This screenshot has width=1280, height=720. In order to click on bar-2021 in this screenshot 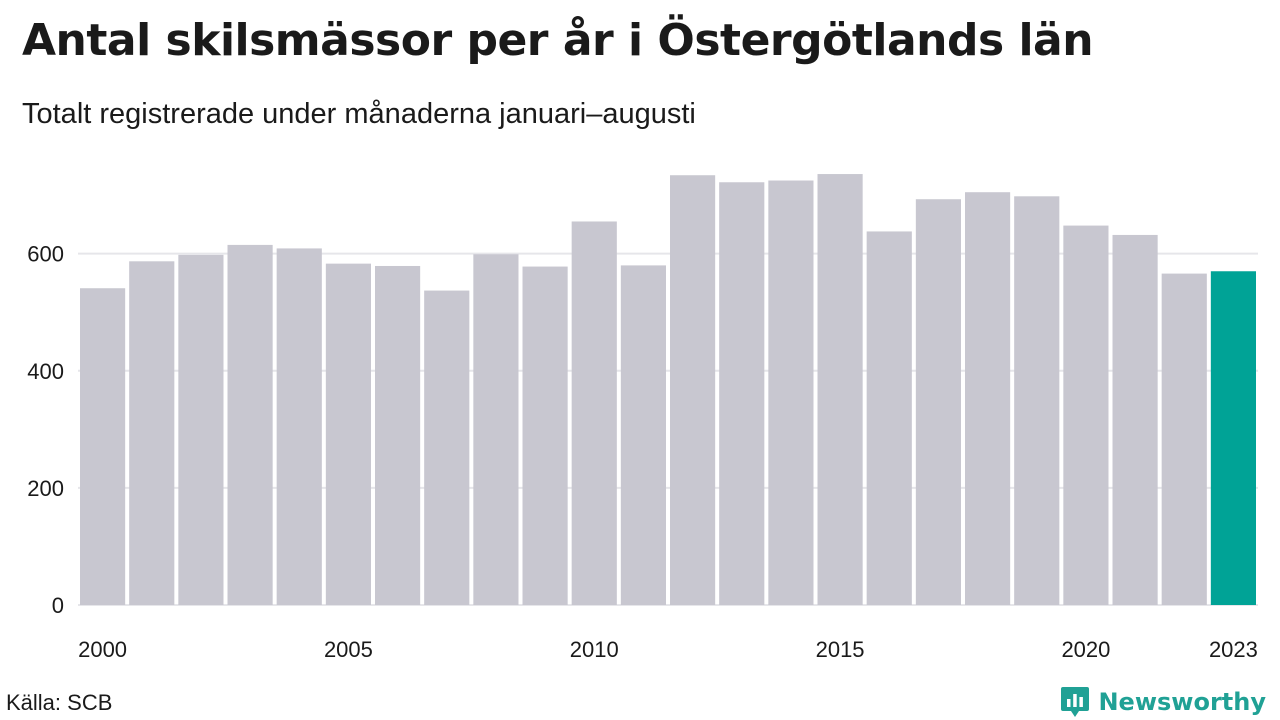, I will do `click(1135, 419)`.